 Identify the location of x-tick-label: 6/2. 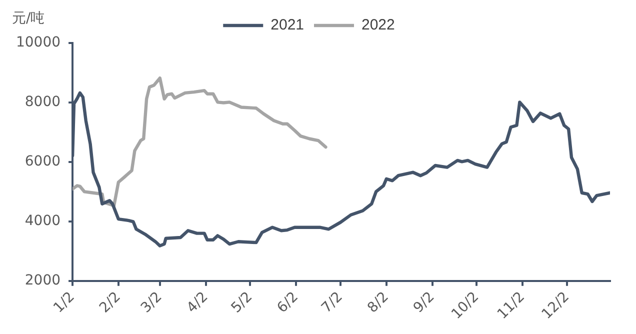
(288, 302).